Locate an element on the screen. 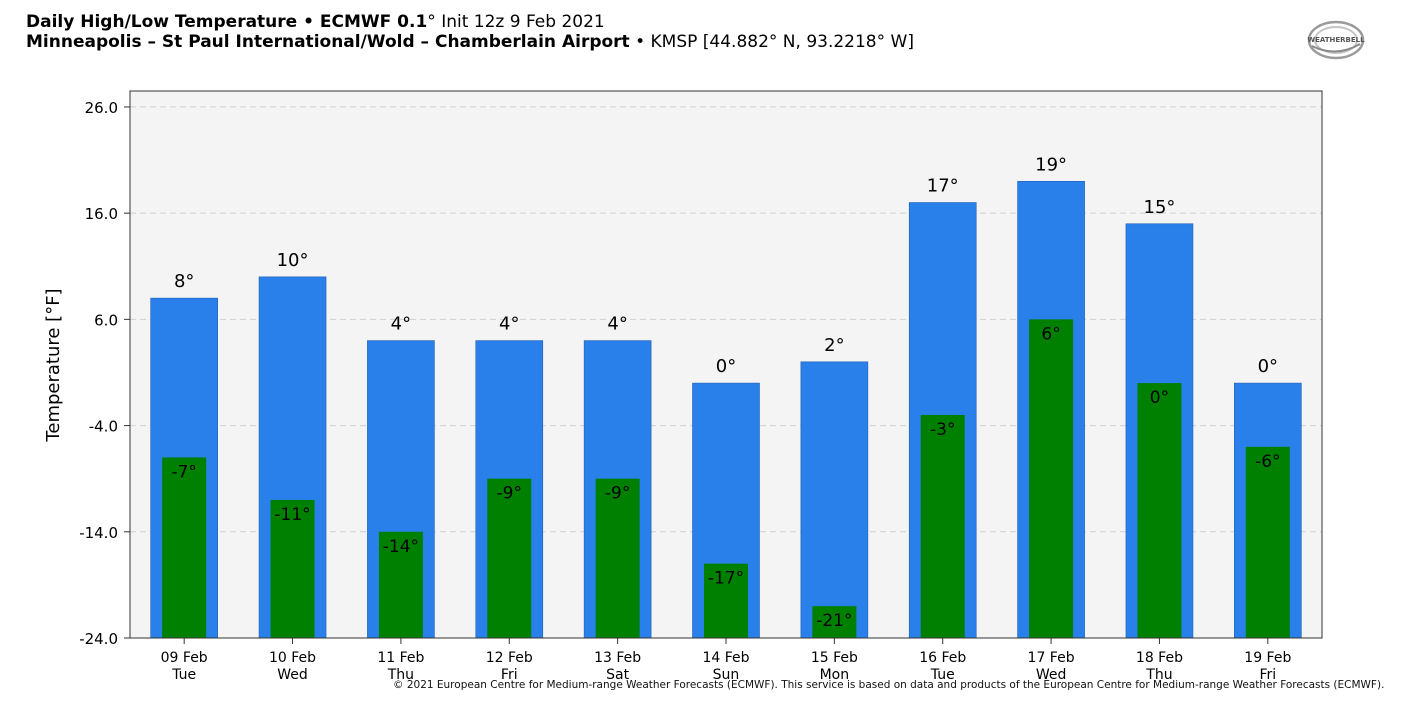 This screenshot has height=707, width=1424. y-tick-label-5: -24.0 is located at coordinates (98, 639).